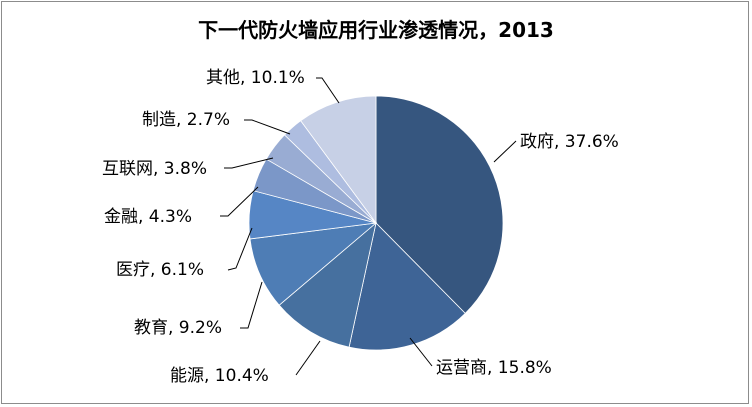  What do you see at coordinates (494, 368) in the screenshot?
I see `slice-label-2: 运营商, 15.8%` at bounding box center [494, 368].